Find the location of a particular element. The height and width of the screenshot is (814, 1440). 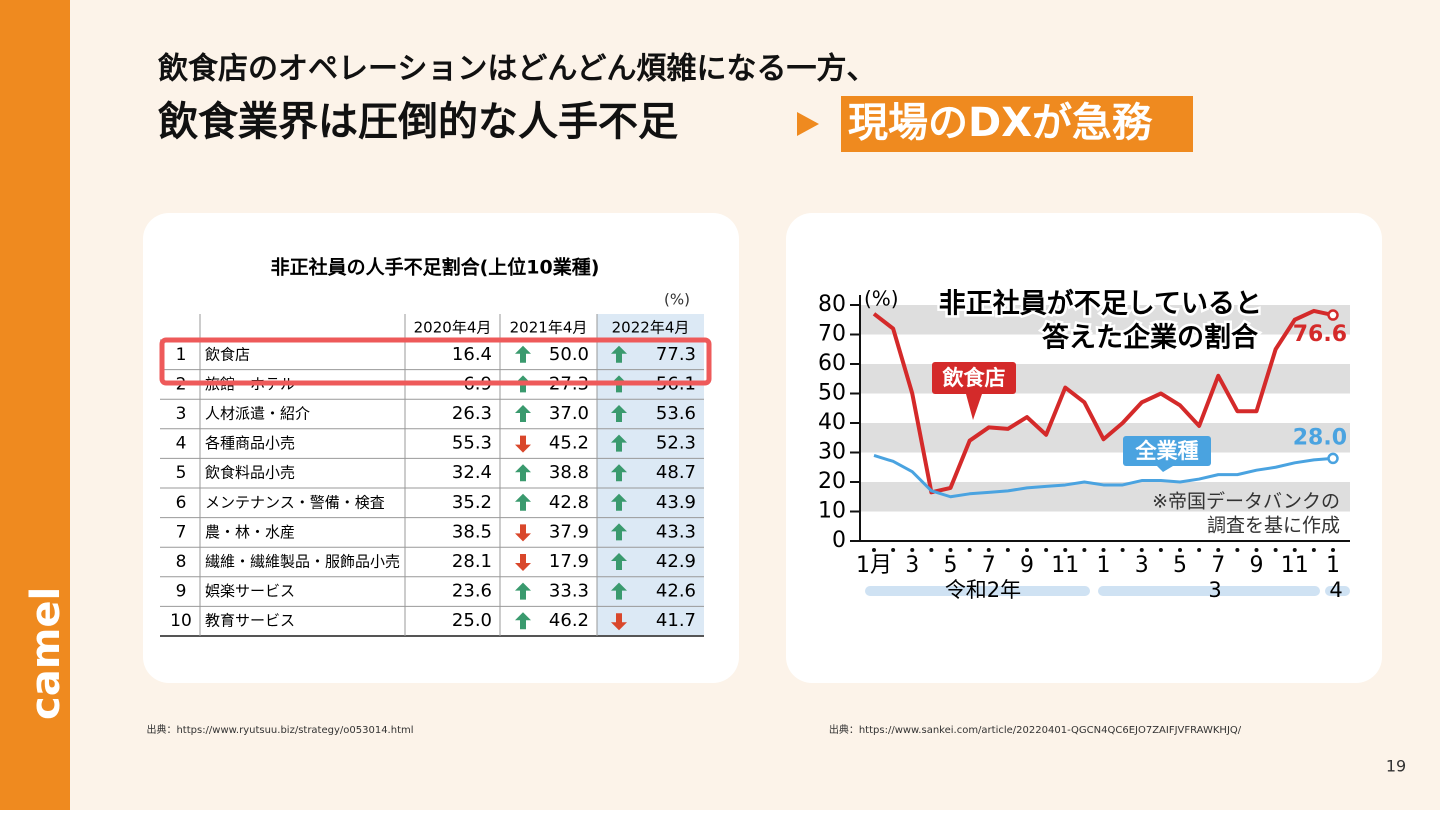

column-highlight is located at coordinates (650, 475).